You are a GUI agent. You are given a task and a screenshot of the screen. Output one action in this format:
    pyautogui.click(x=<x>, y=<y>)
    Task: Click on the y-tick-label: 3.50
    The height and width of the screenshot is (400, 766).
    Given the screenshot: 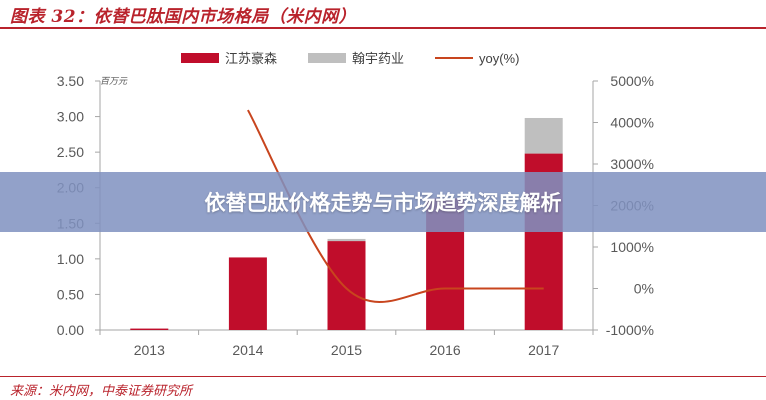 What is the action you would take?
    pyautogui.click(x=70, y=81)
    